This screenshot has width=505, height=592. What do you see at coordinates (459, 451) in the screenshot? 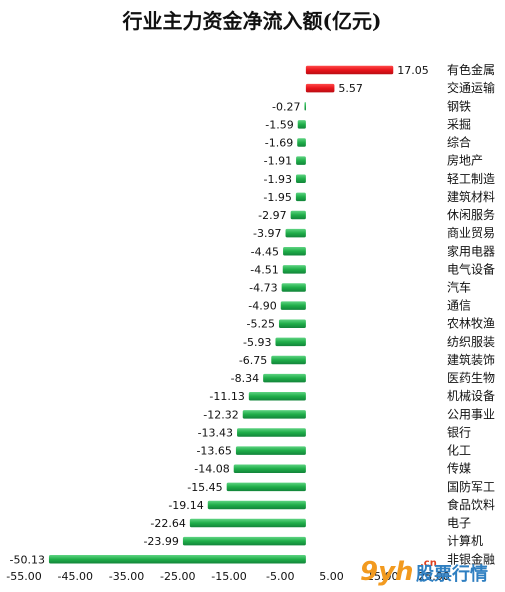
I see `category-label-21: 化工` at bounding box center [459, 451].